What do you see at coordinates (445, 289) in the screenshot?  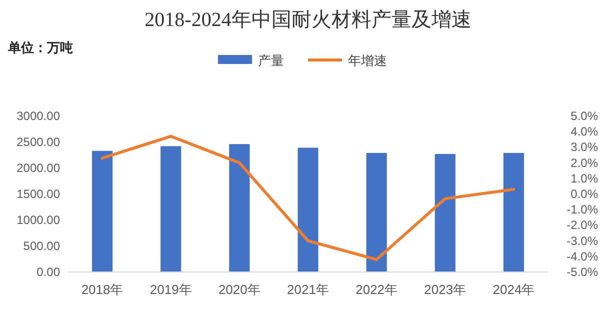 I see `x-tick-label: 2023年` at bounding box center [445, 289].